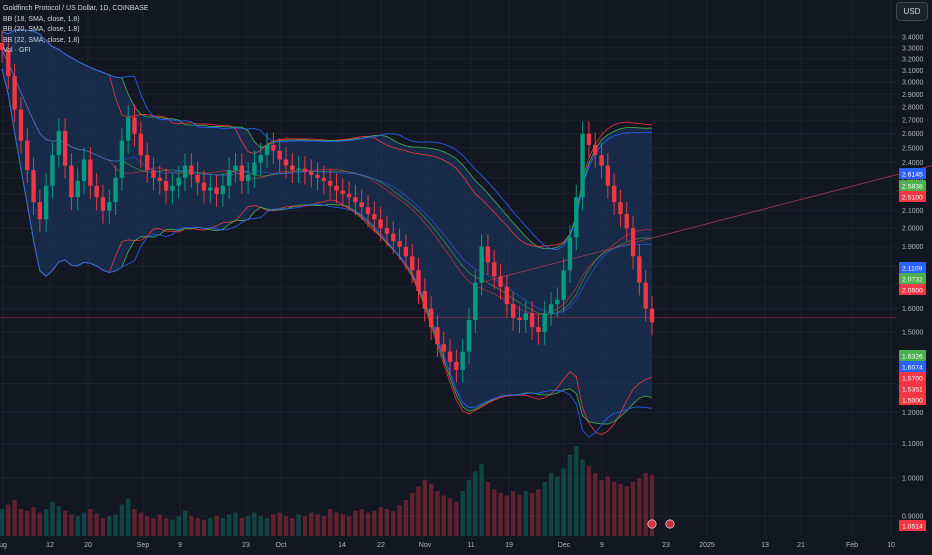 The height and width of the screenshot is (555, 932). I want to click on price-tick-label: 2.9000, so click(913, 95).